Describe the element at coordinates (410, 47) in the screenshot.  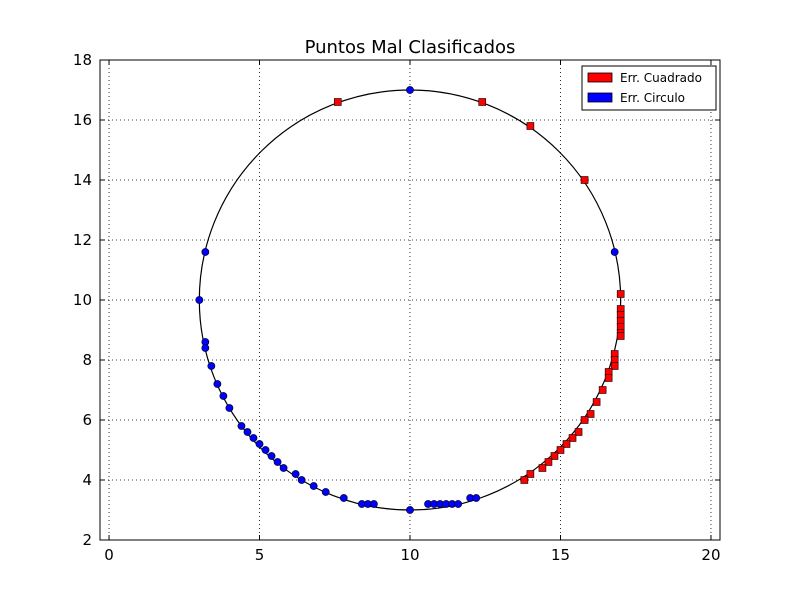
I see `chart-title: Puntos Mal Clasificados` at that location.